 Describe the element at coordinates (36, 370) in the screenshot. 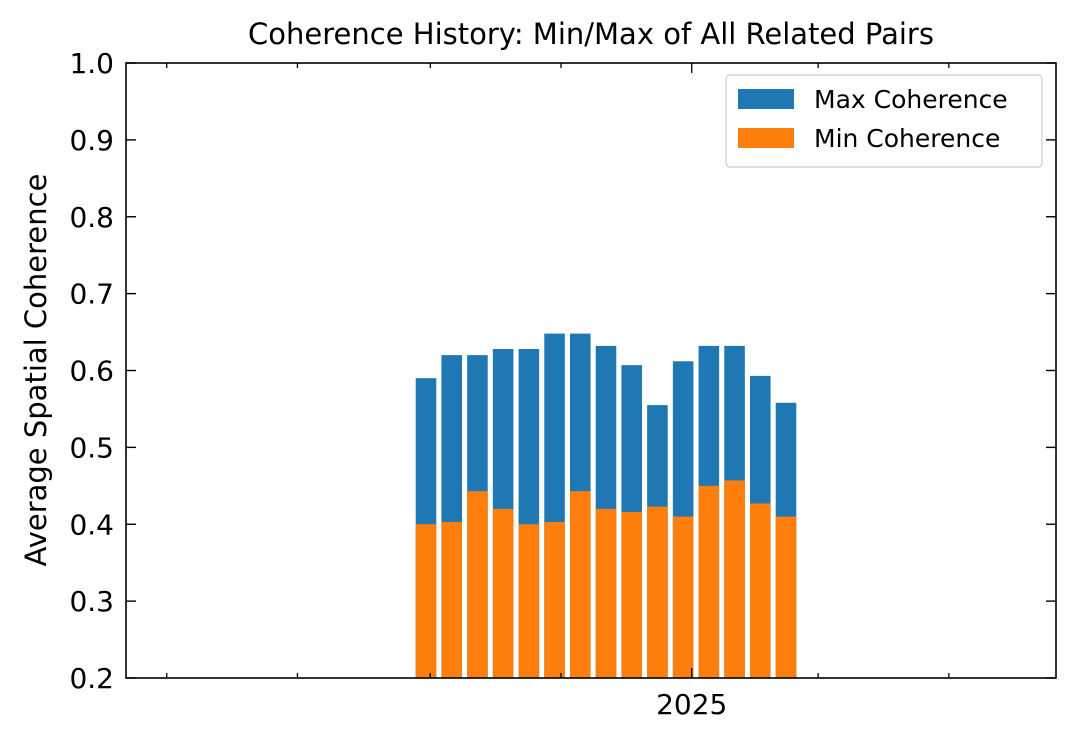

I see `y-axis-label: Average Spatial Coherence` at that location.